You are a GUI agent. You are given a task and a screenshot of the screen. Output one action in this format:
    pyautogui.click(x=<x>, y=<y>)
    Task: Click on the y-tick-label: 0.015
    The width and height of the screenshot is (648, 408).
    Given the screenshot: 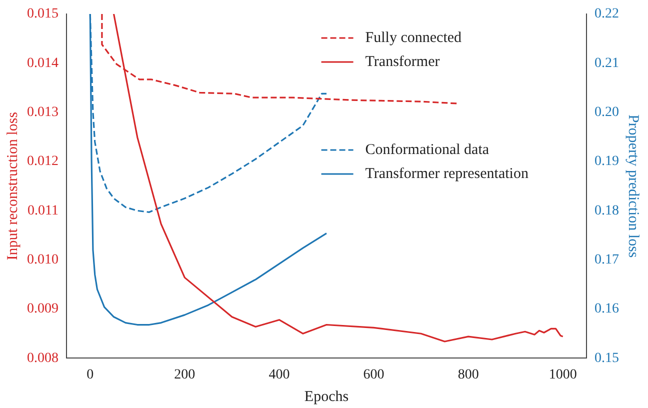 What is the action you would take?
    pyautogui.click(x=42, y=14)
    